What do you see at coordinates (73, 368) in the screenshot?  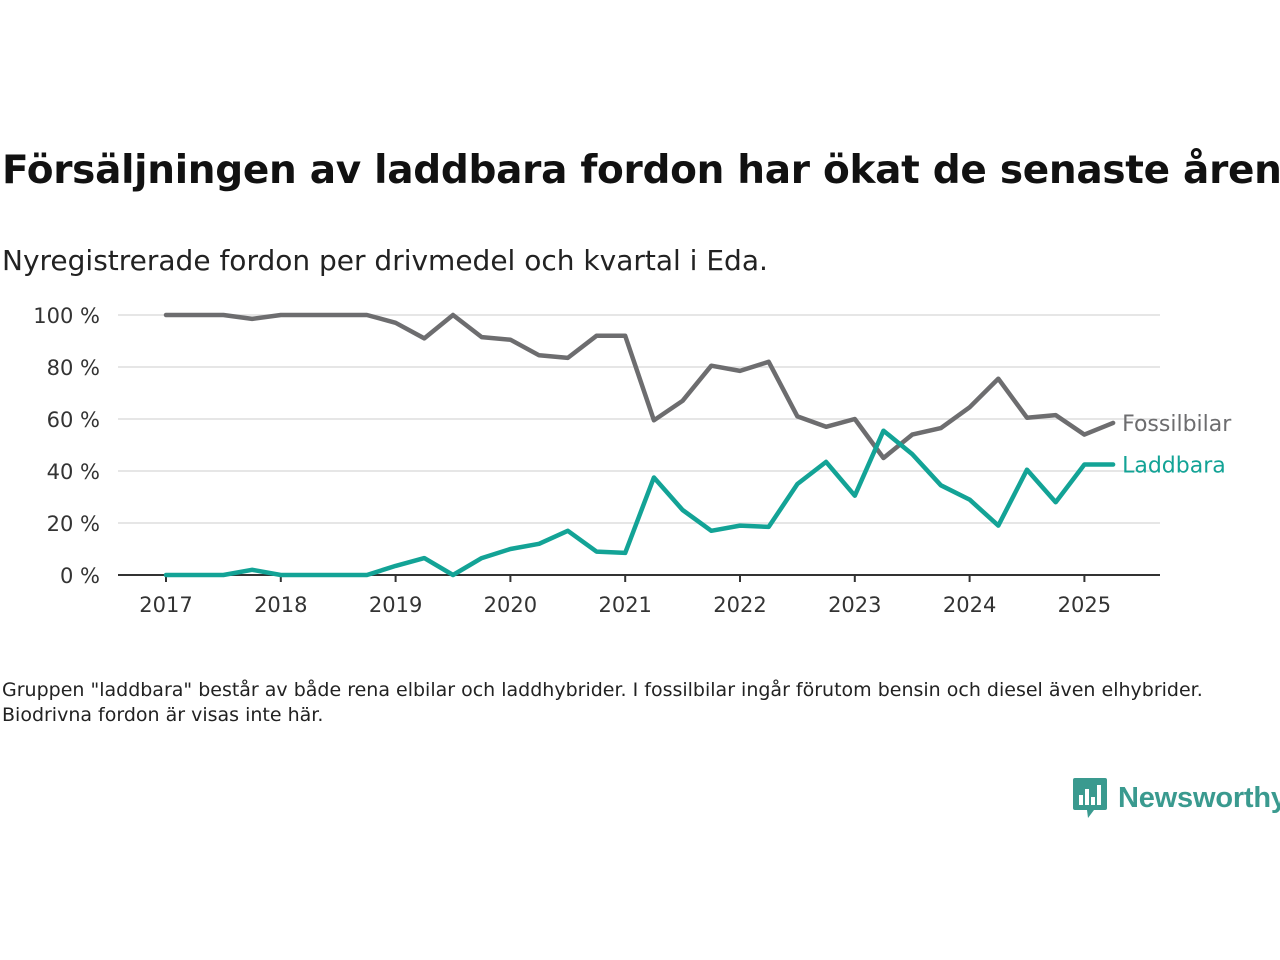 I see `y-tick-label: 80 %` at bounding box center [73, 368].